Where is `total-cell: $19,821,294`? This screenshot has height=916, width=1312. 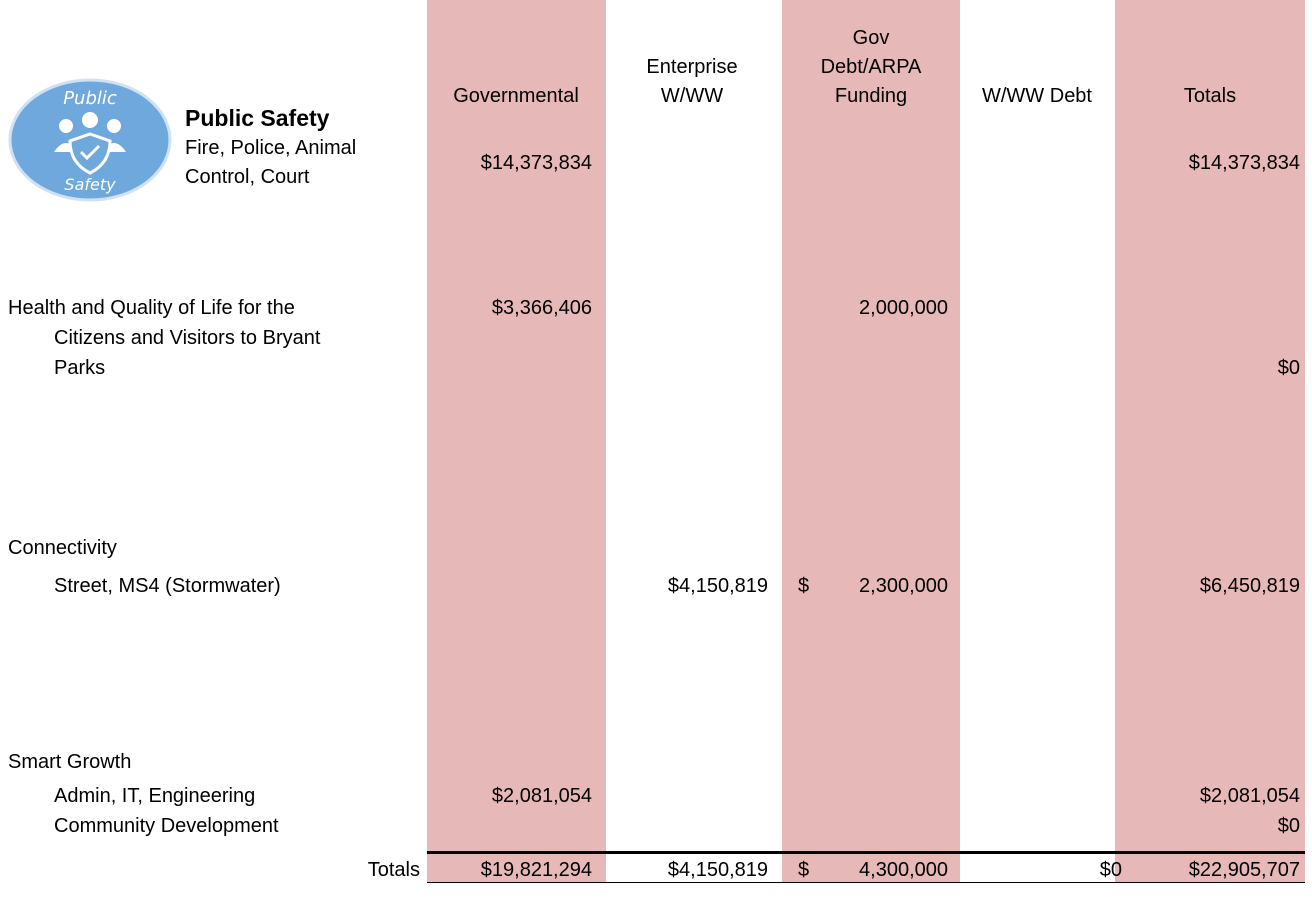 total-cell: $19,821,294 is located at coordinates (536, 870).